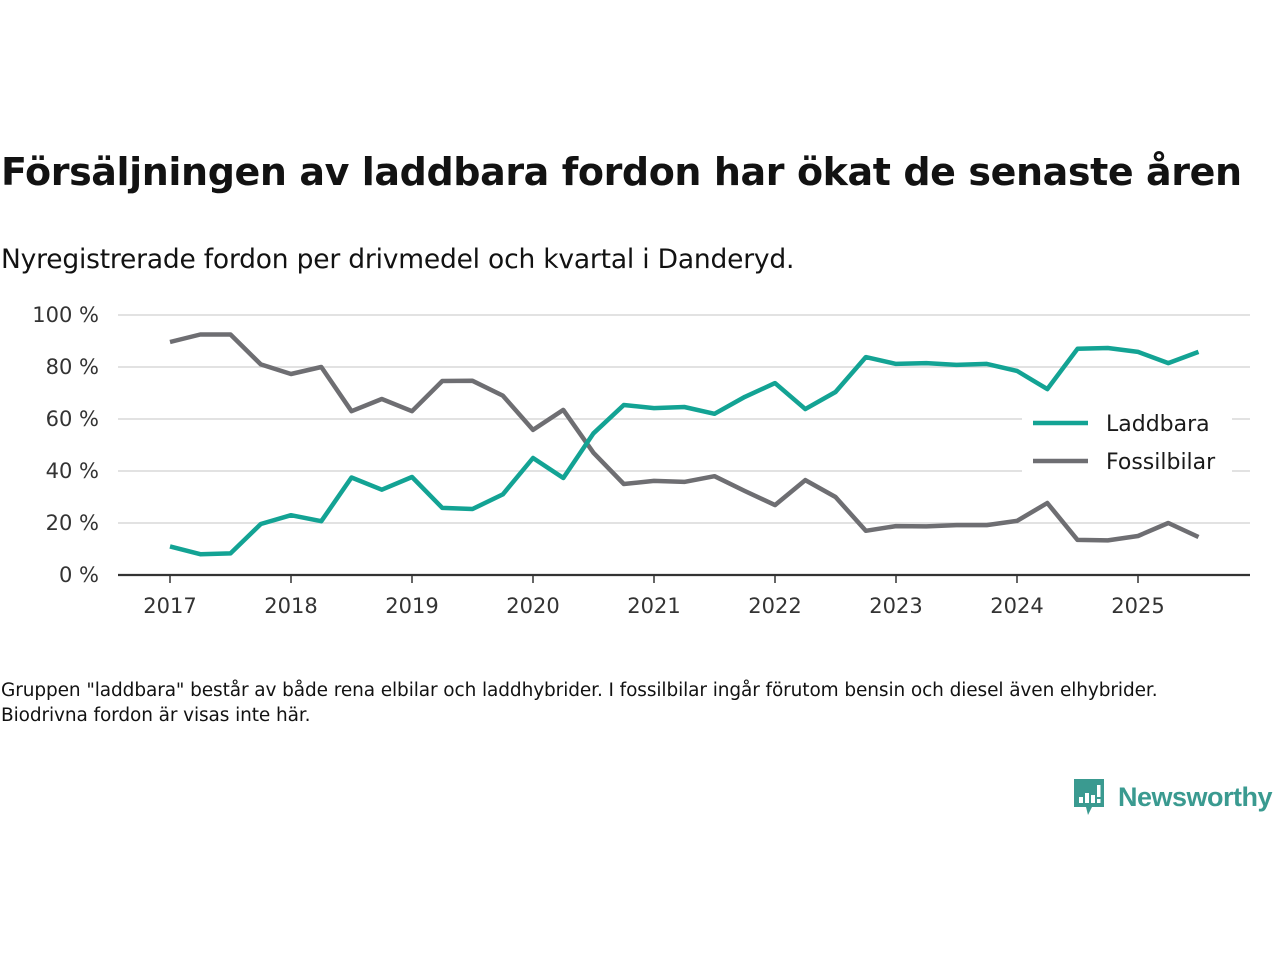 The height and width of the screenshot is (960, 1280). What do you see at coordinates (65, 315) in the screenshot?
I see `y-tick-label: 100 %` at bounding box center [65, 315].